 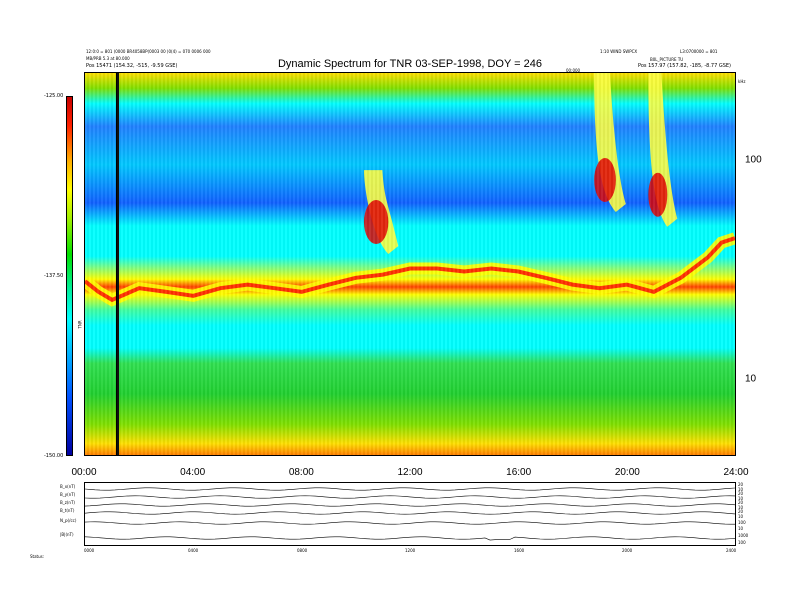 What do you see at coordinates (753, 160) in the screenshot?
I see `y-tick-100: 100` at bounding box center [753, 160].